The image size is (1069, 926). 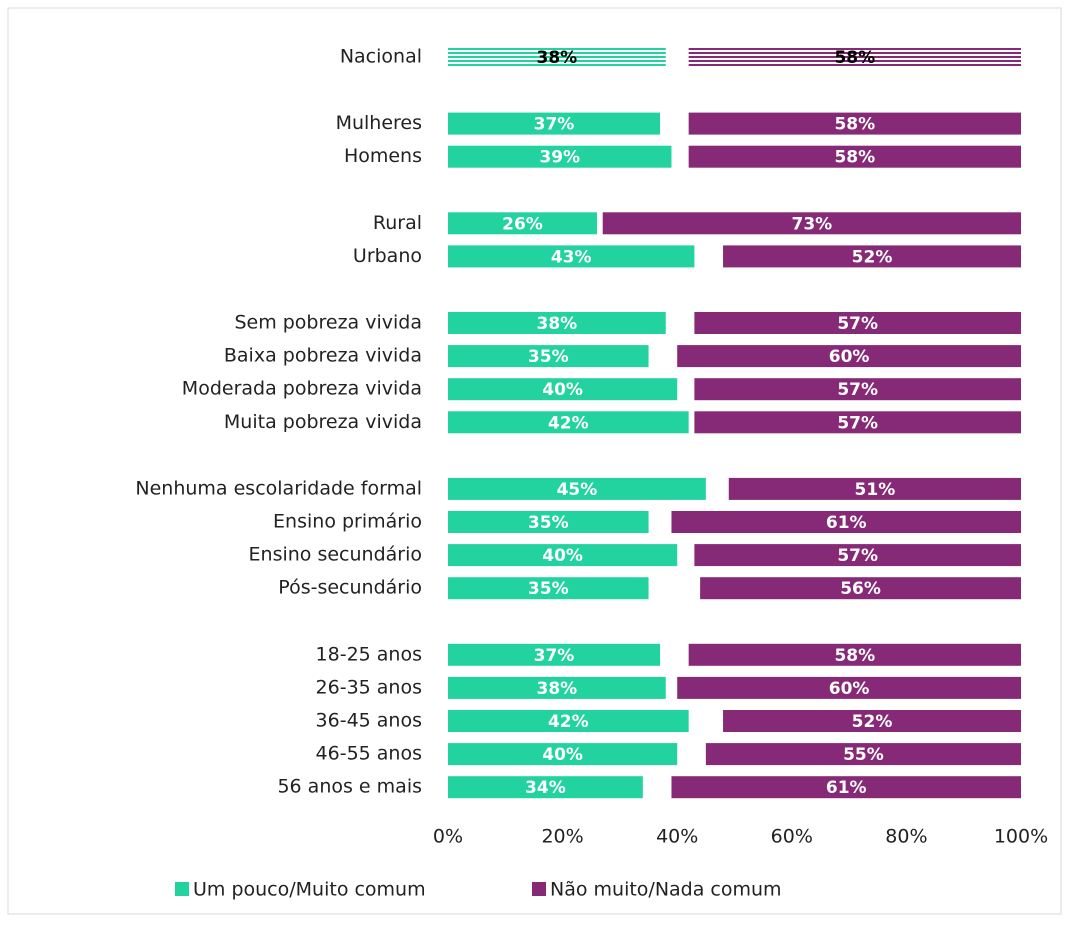 I want to click on x-tick-label: 100%, so click(x=1021, y=837).